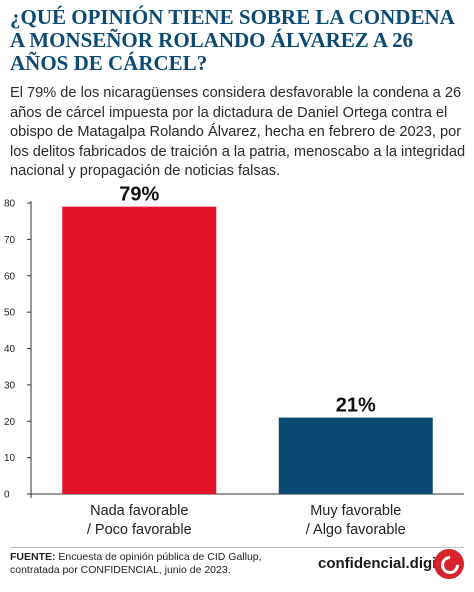  I want to click on footer-divider, so click(237, 547).